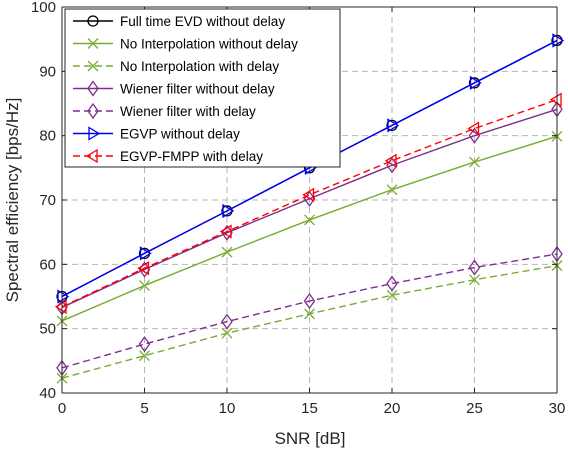  What do you see at coordinates (144, 408) in the screenshot?
I see `x-tick-label: 5` at bounding box center [144, 408].